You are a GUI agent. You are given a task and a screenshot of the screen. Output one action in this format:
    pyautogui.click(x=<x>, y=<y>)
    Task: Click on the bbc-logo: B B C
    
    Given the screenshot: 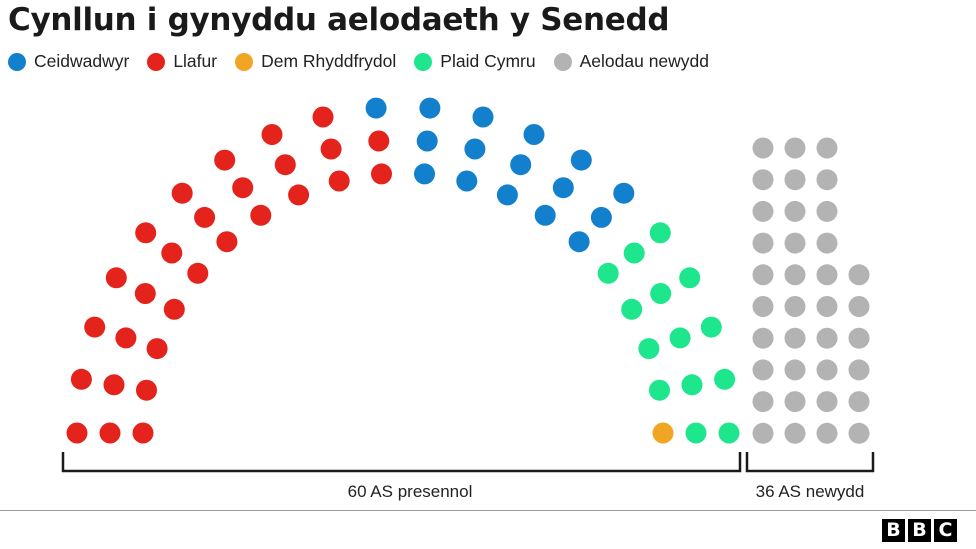 What is the action you would take?
    pyautogui.click(x=919, y=530)
    